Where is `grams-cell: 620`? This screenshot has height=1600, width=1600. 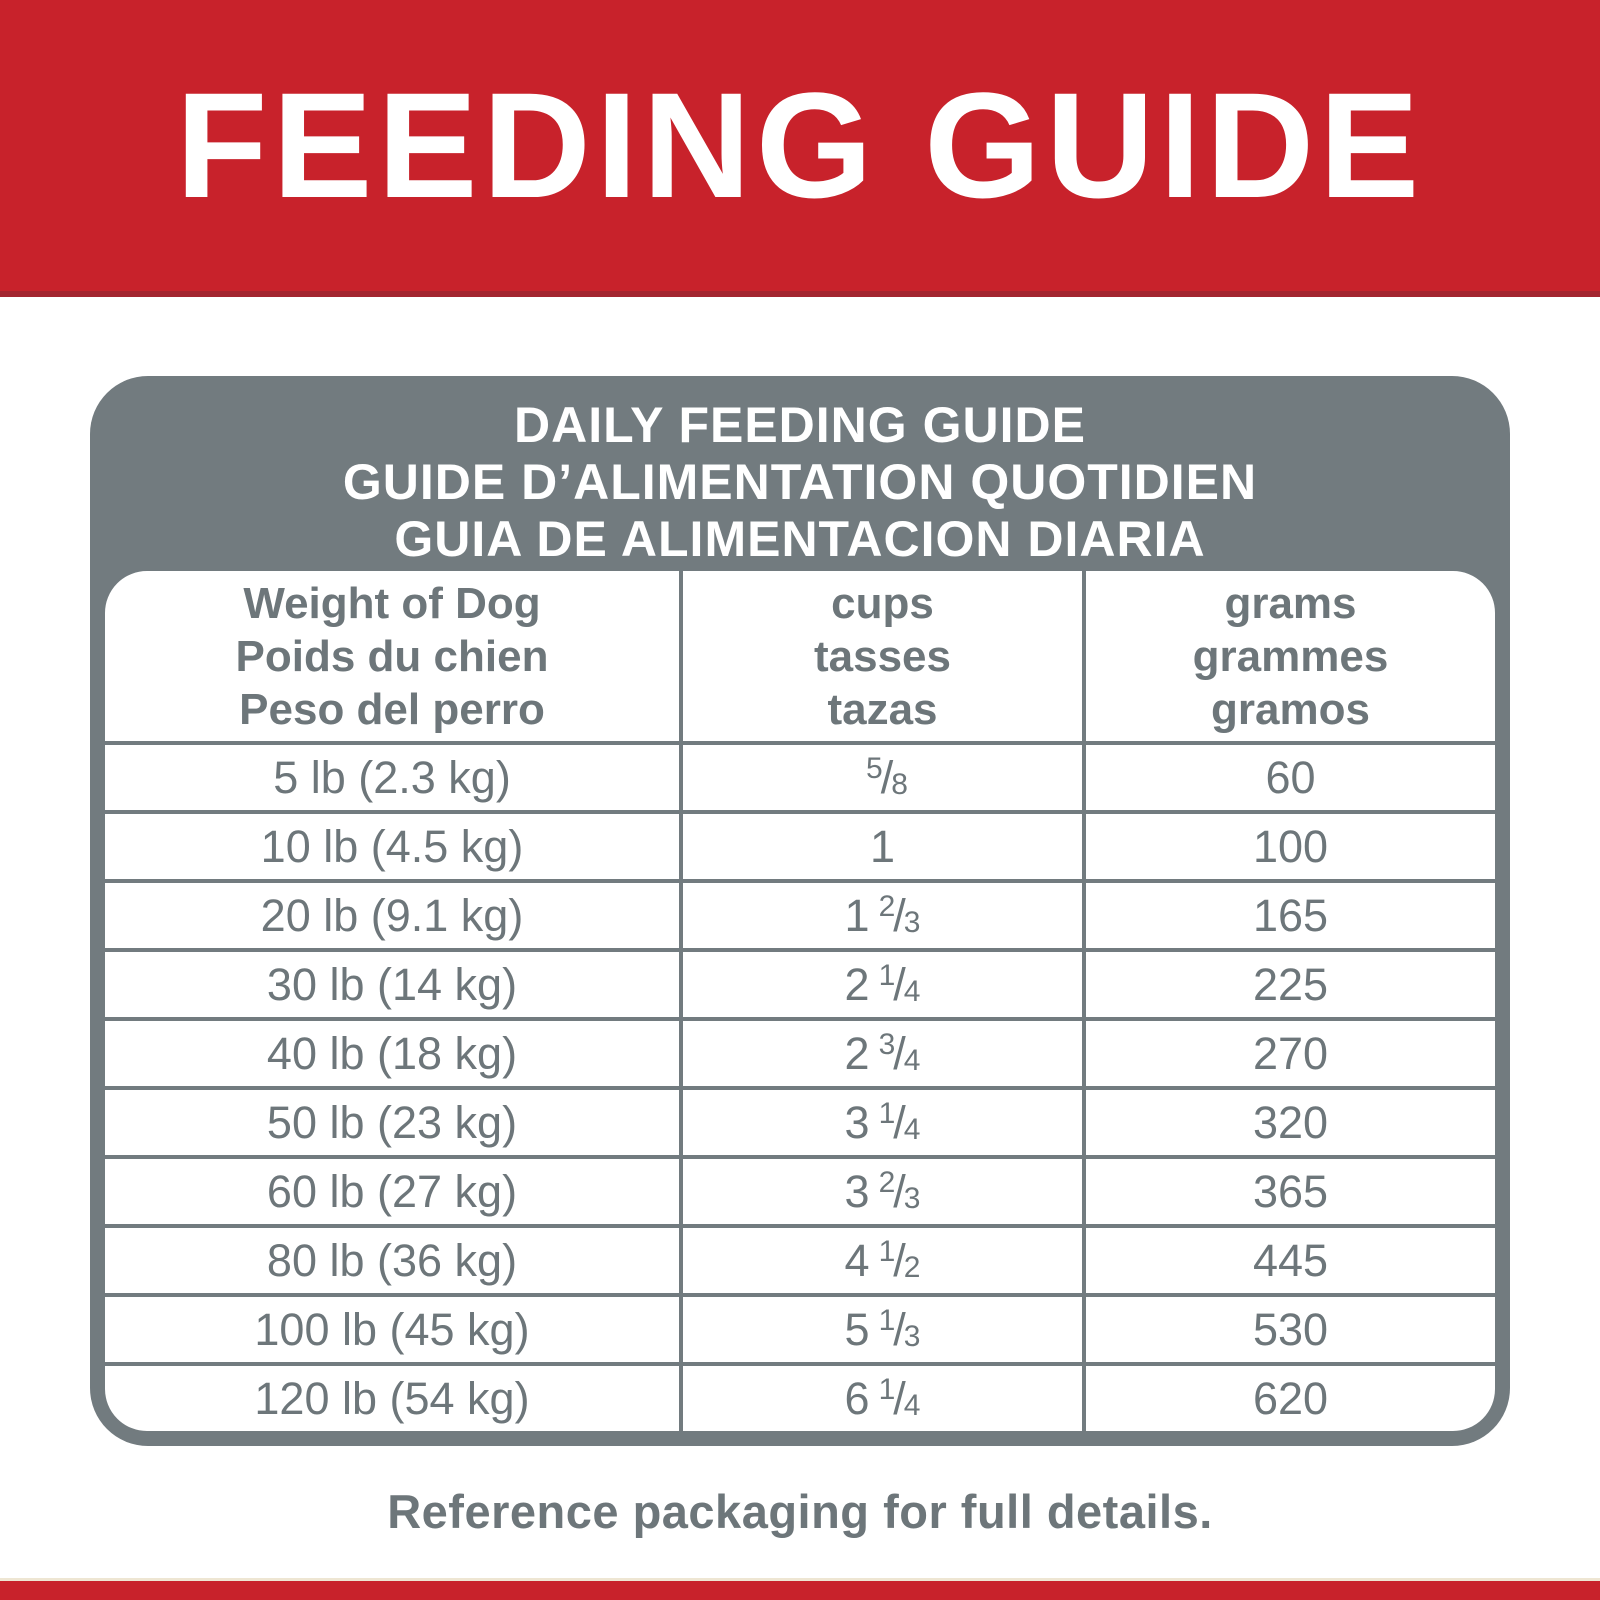 grams-cell: 620 is located at coordinates (1290, 1398).